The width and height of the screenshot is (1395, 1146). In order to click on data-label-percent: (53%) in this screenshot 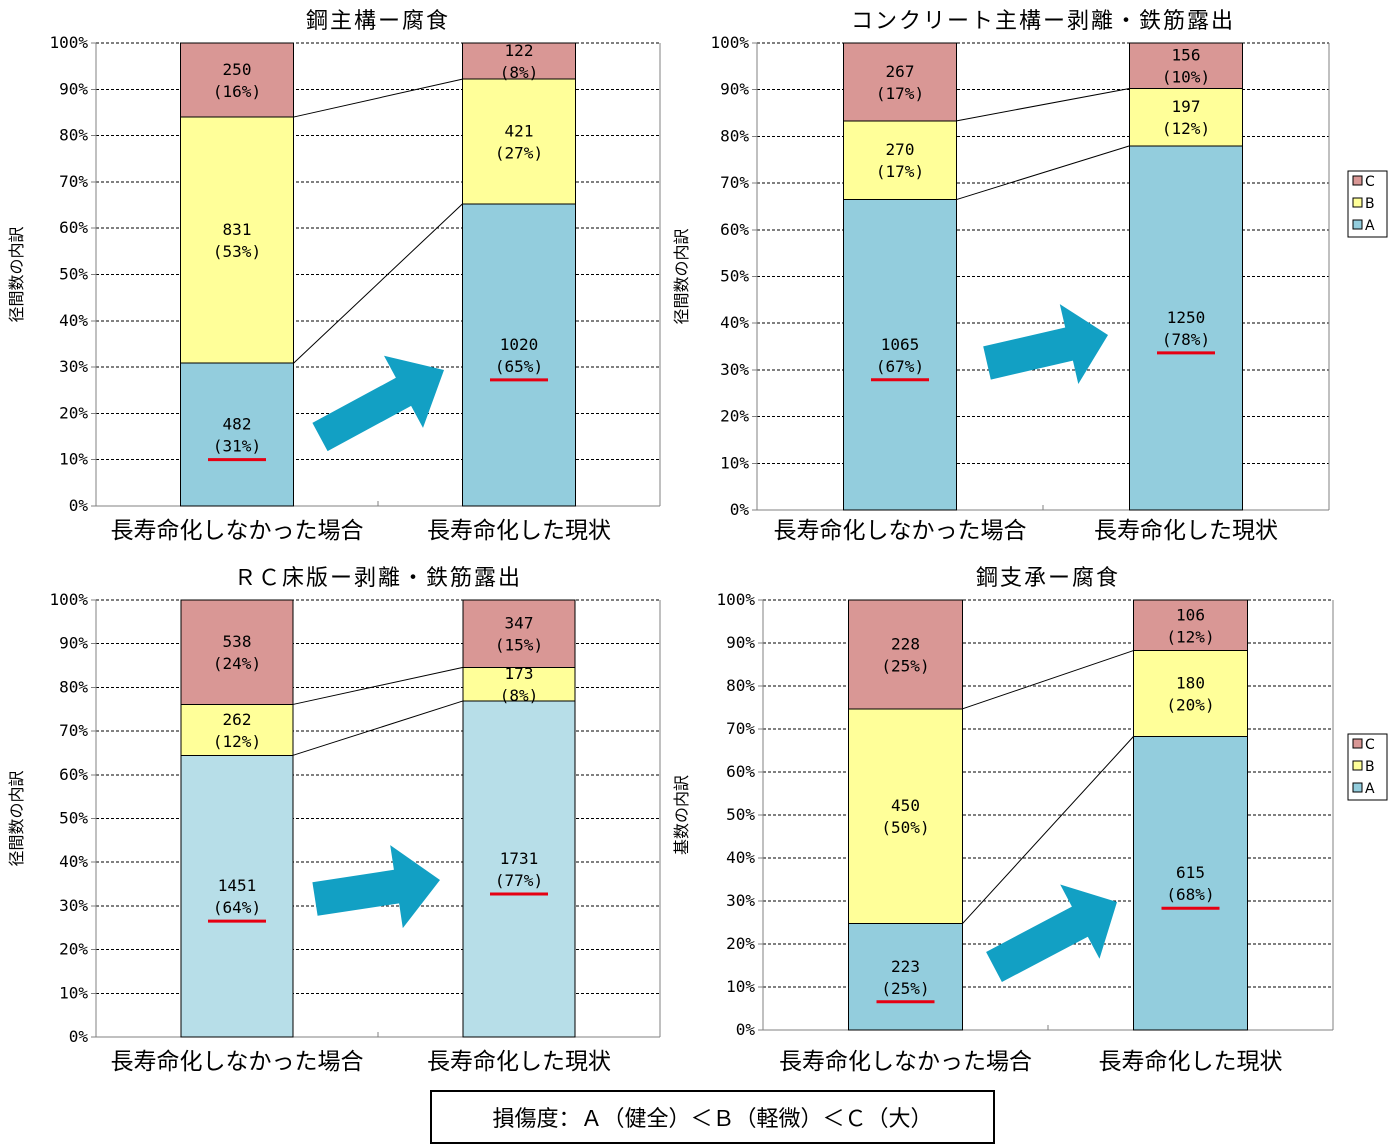, I will do `click(237, 251)`.